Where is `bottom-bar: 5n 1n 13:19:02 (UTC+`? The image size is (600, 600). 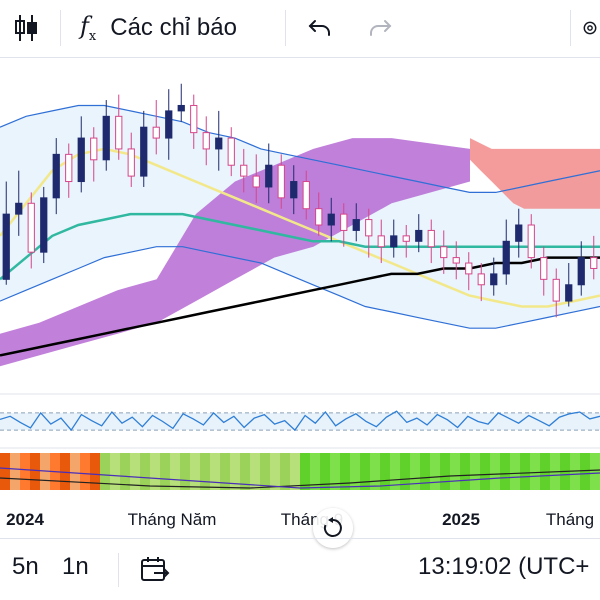
bottom-bar: 5n 1n 13:19:02 (UTC+ is located at coordinates (300, 569).